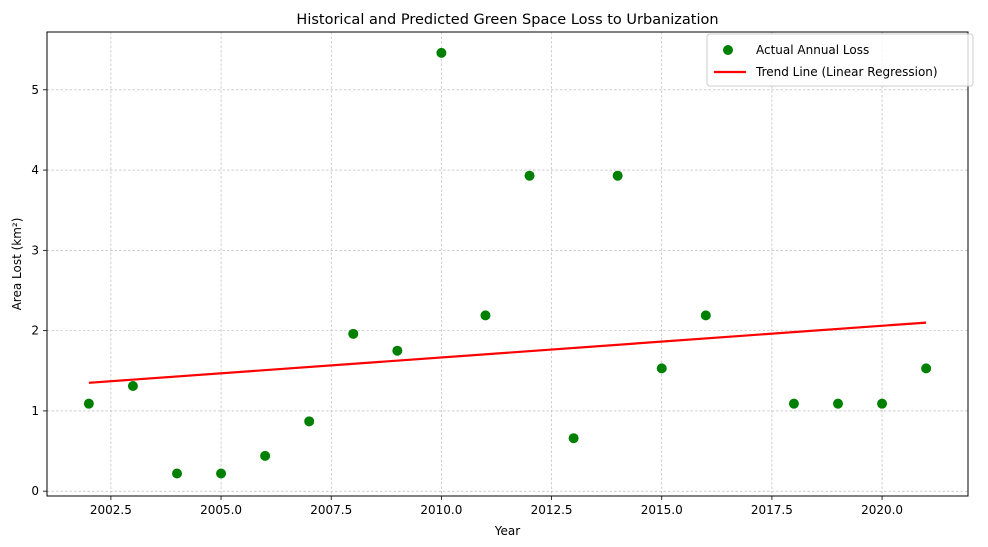 The width and height of the screenshot is (988, 547). Describe the element at coordinates (35, 250) in the screenshot. I see `y-tick-label: 3` at that location.